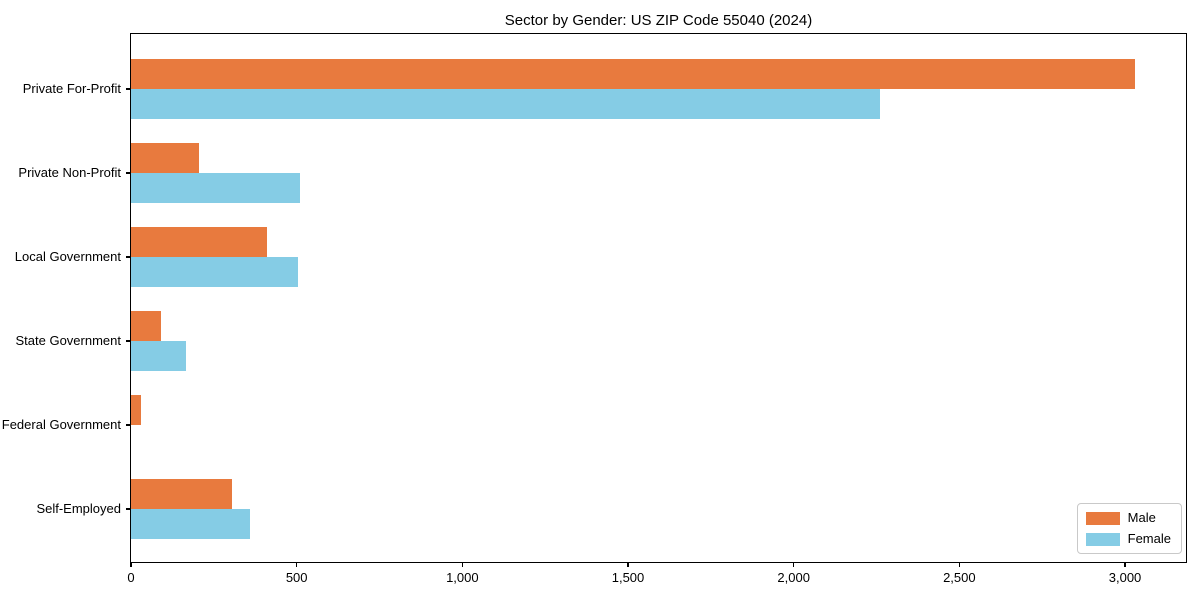 The height and width of the screenshot is (600, 1200). What do you see at coordinates (959, 577) in the screenshot?
I see `x-tick-label-2-500: 2,500` at bounding box center [959, 577].